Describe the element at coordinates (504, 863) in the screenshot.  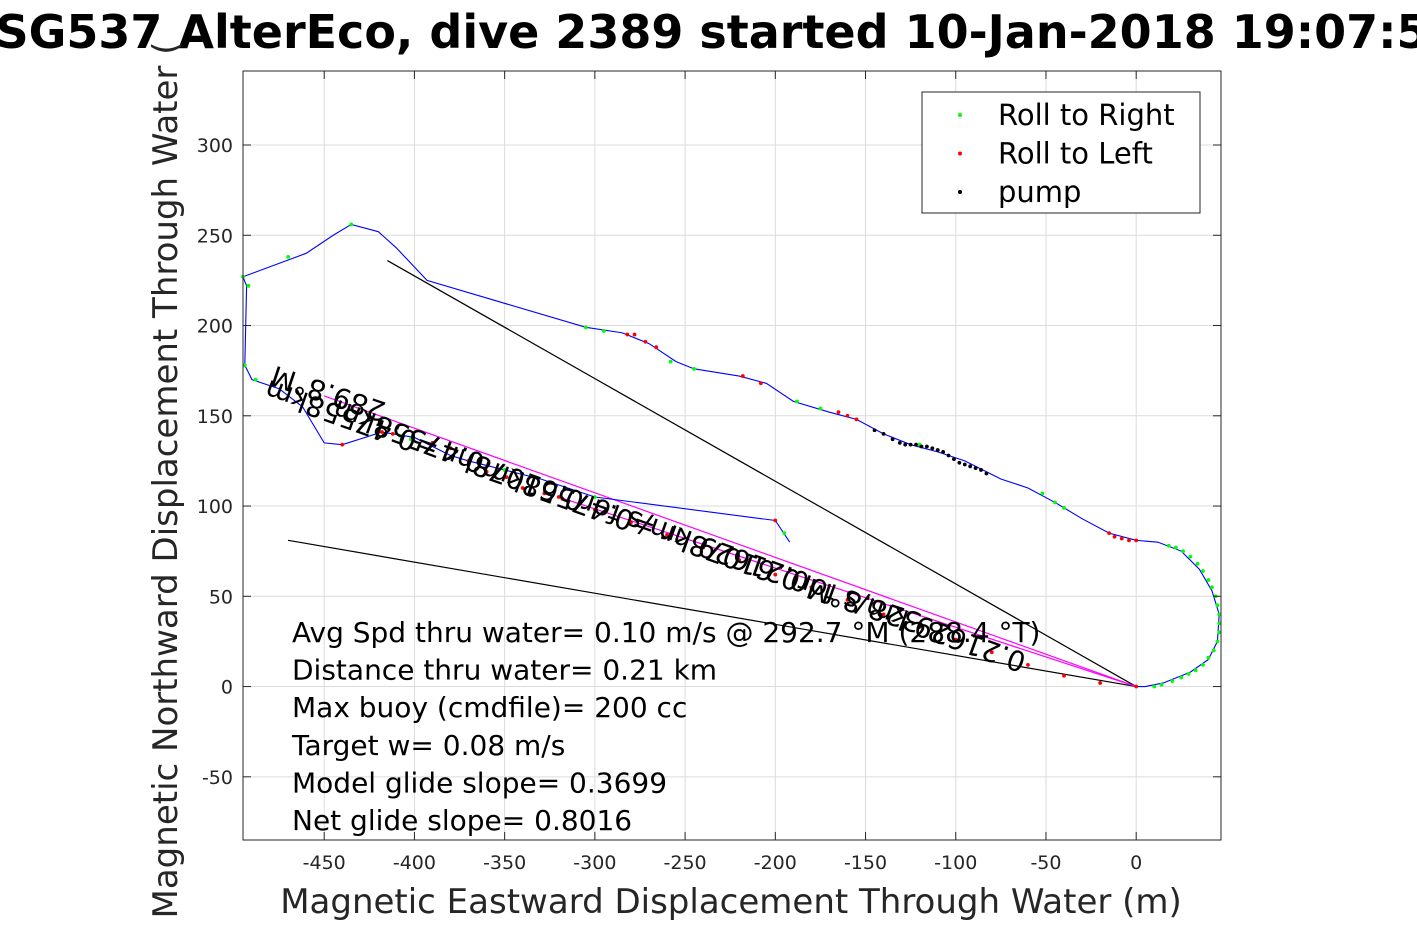
I see `x-tick-label: -350` at that location.